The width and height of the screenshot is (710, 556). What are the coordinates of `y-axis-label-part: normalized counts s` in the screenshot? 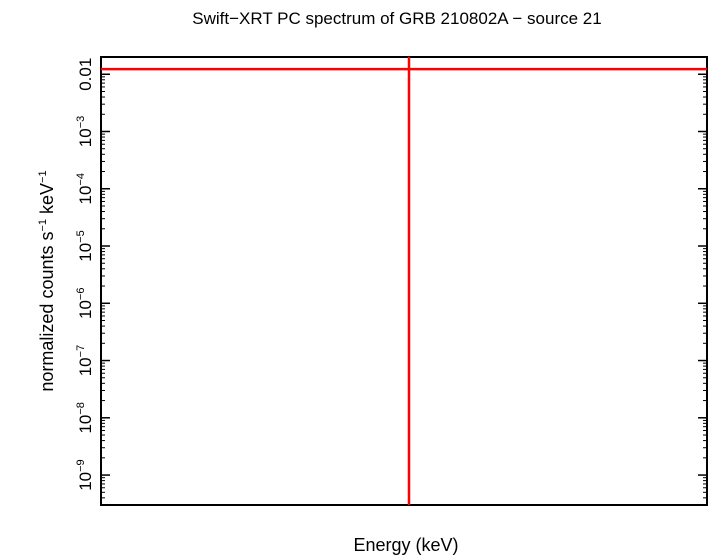 It's located at (47, 312).